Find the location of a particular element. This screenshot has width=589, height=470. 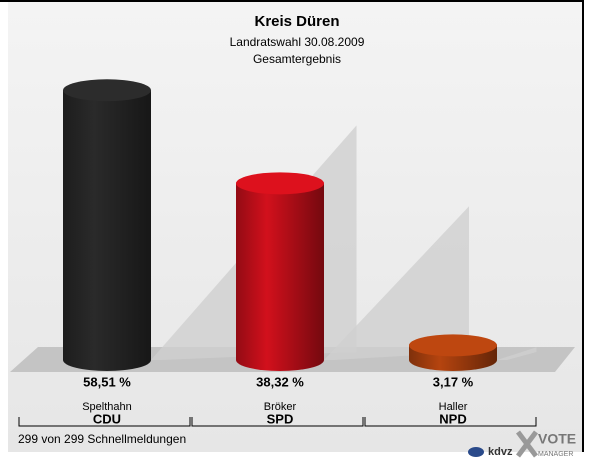

value-label: 38,32 % is located at coordinates (280, 381).